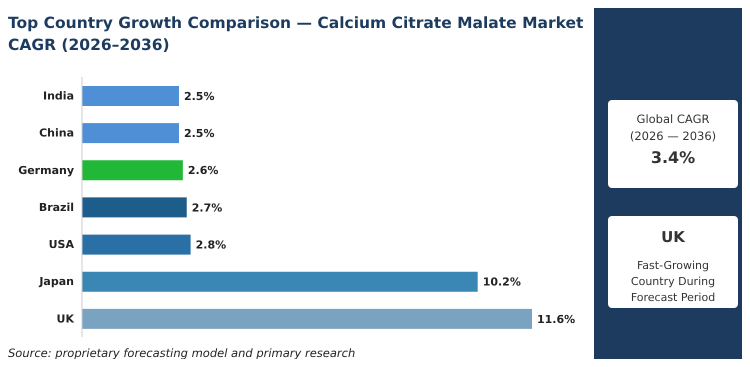 This screenshot has width=750, height=367. I want to click on text: Fast-Growing Country During Forecast Period, so click(673, 282).